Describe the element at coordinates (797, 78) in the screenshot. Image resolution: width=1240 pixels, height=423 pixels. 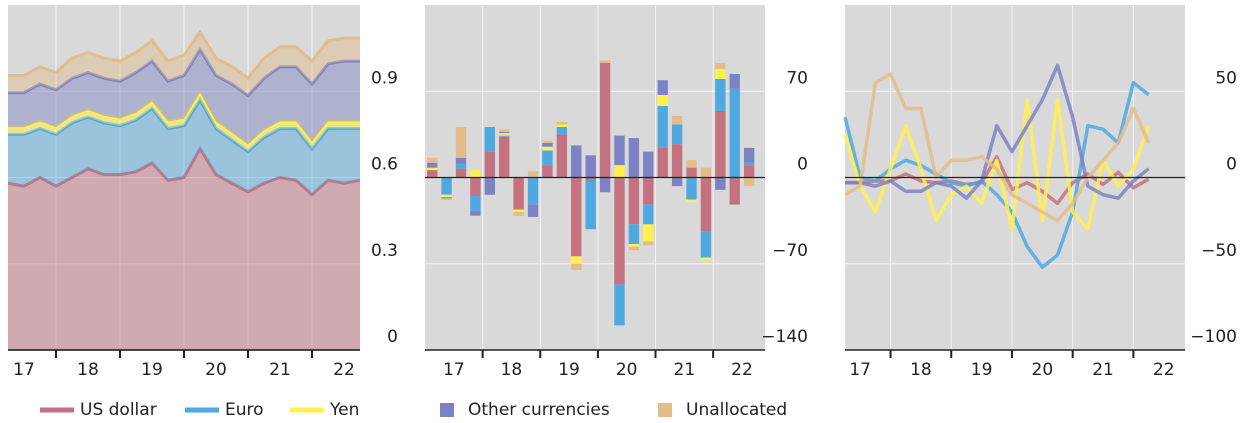
I see `y-tick-label: 70` at that location.